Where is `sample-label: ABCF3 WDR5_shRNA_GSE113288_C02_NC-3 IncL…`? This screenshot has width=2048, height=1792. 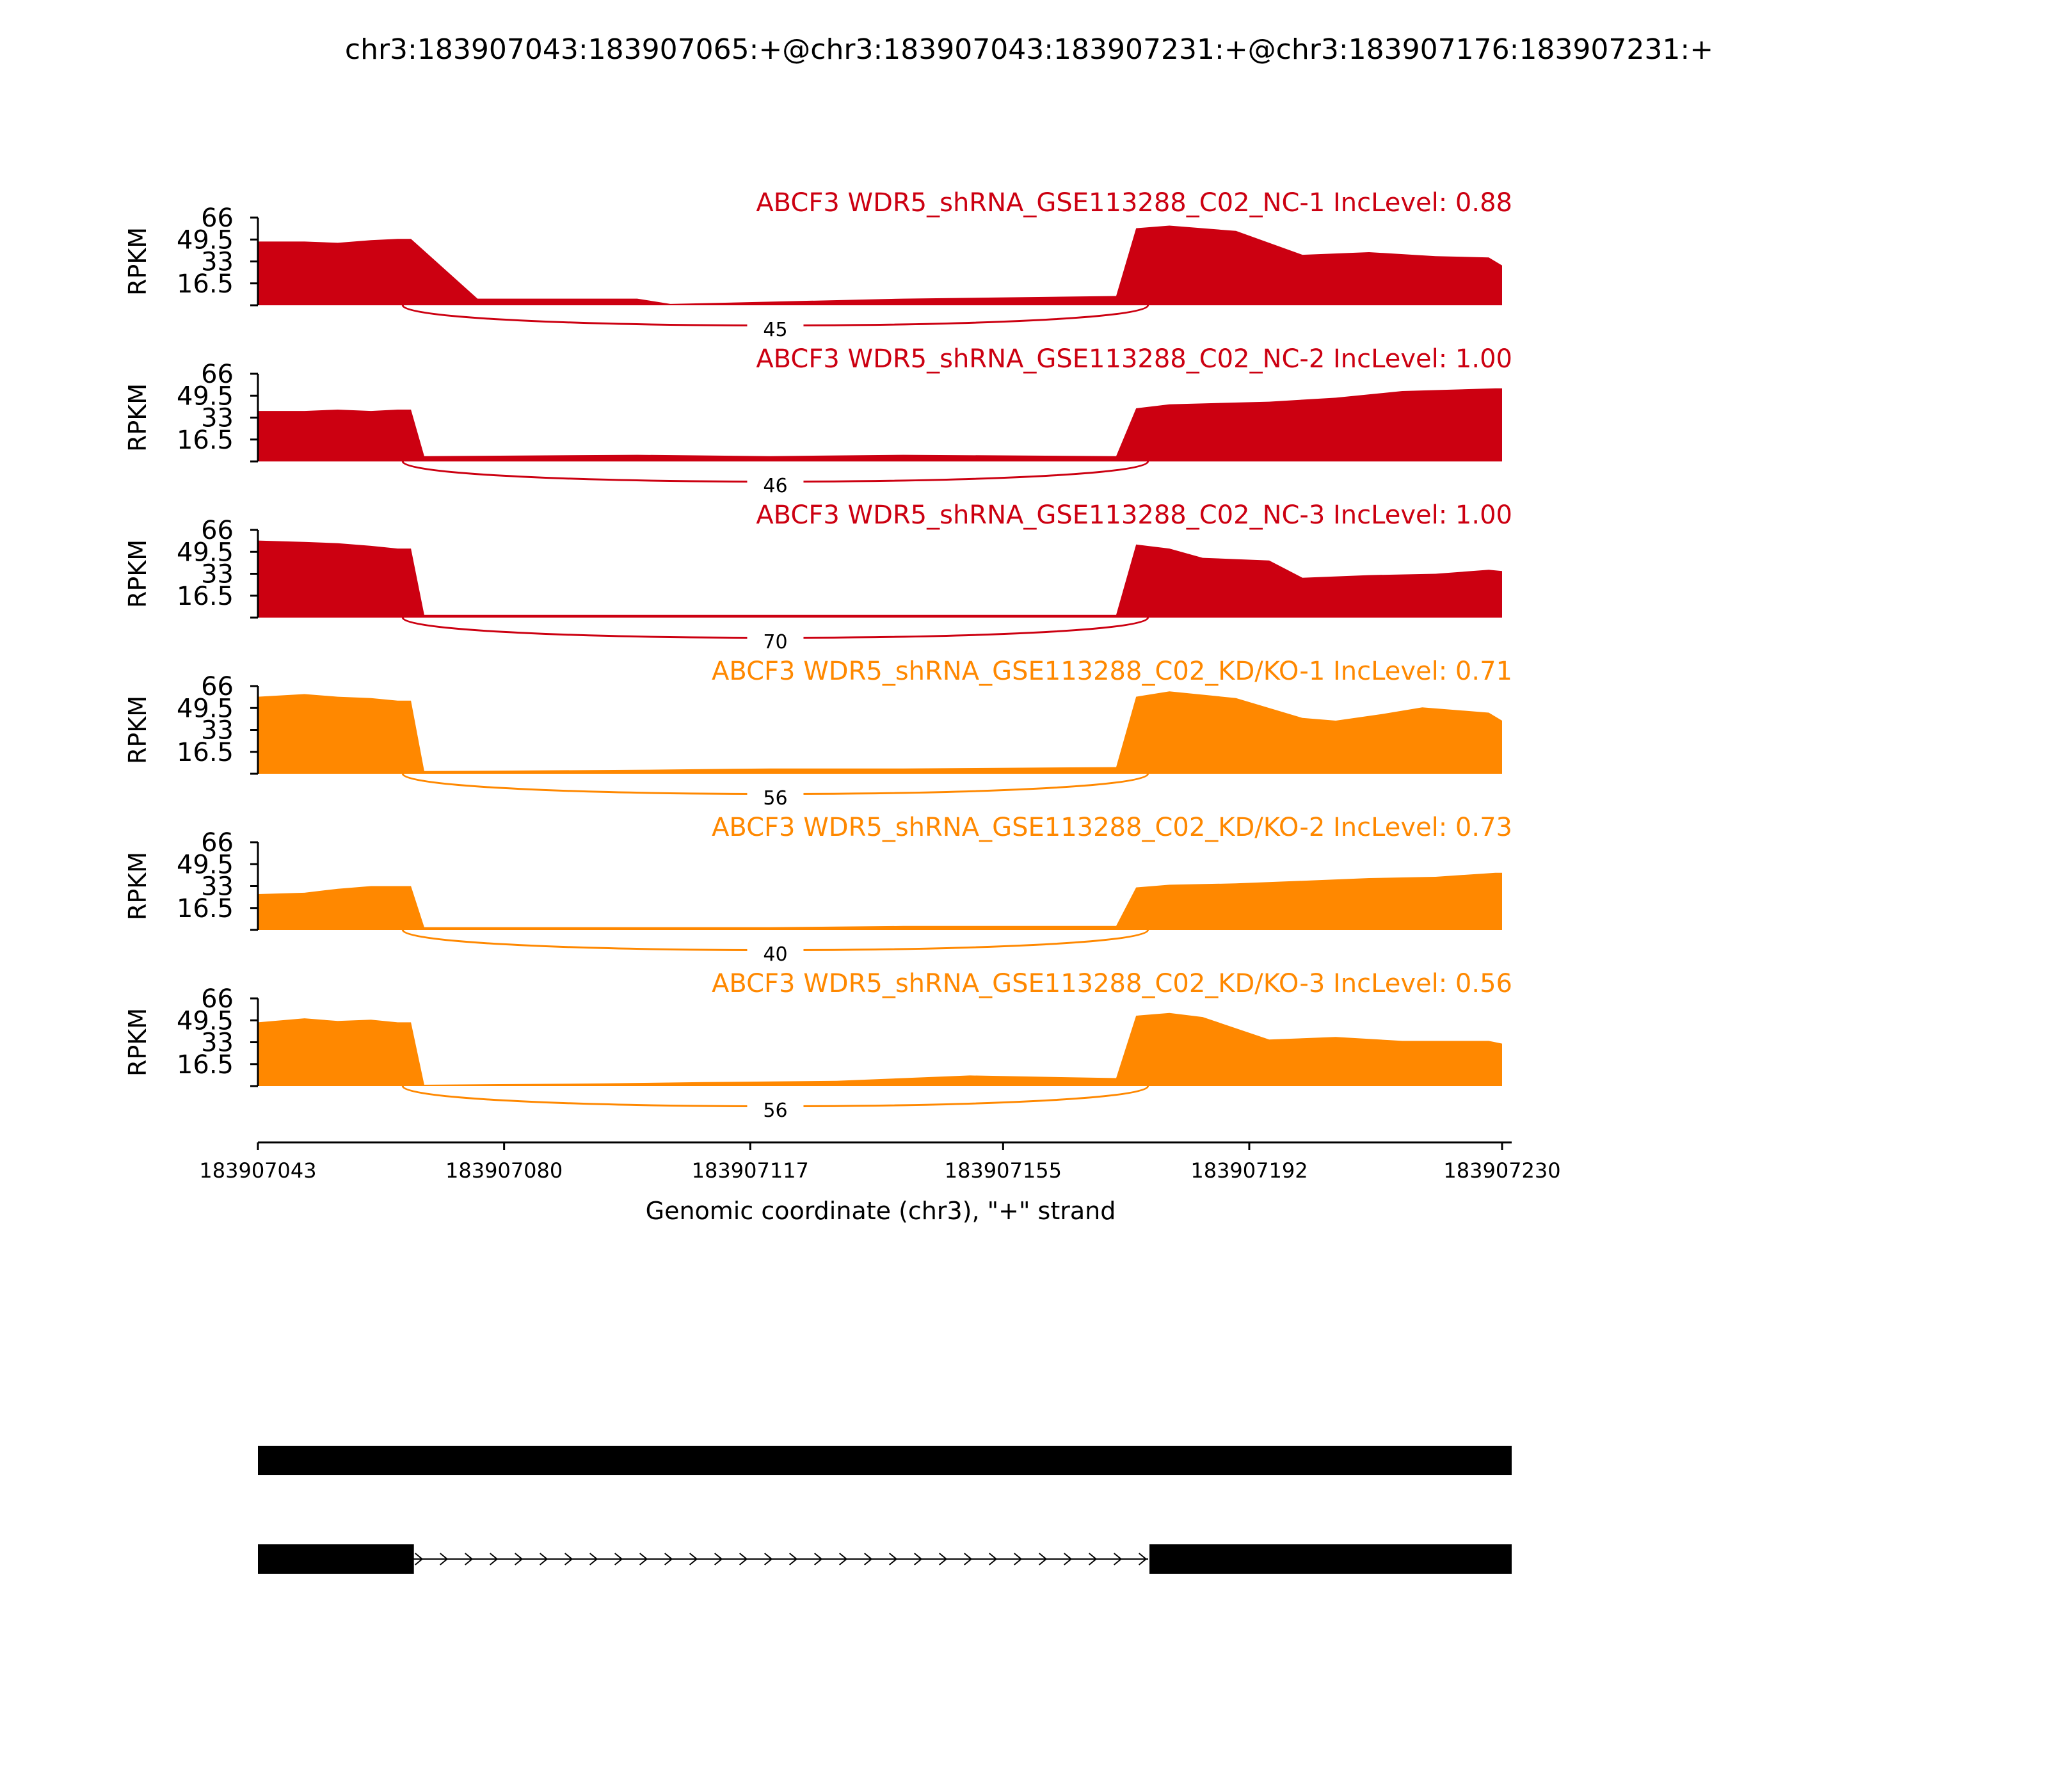 sample-label: ABCF3 WDR5_shRNA_GSE113288_C02_NC-3 IncL… is located at coordinates (1134, 515).